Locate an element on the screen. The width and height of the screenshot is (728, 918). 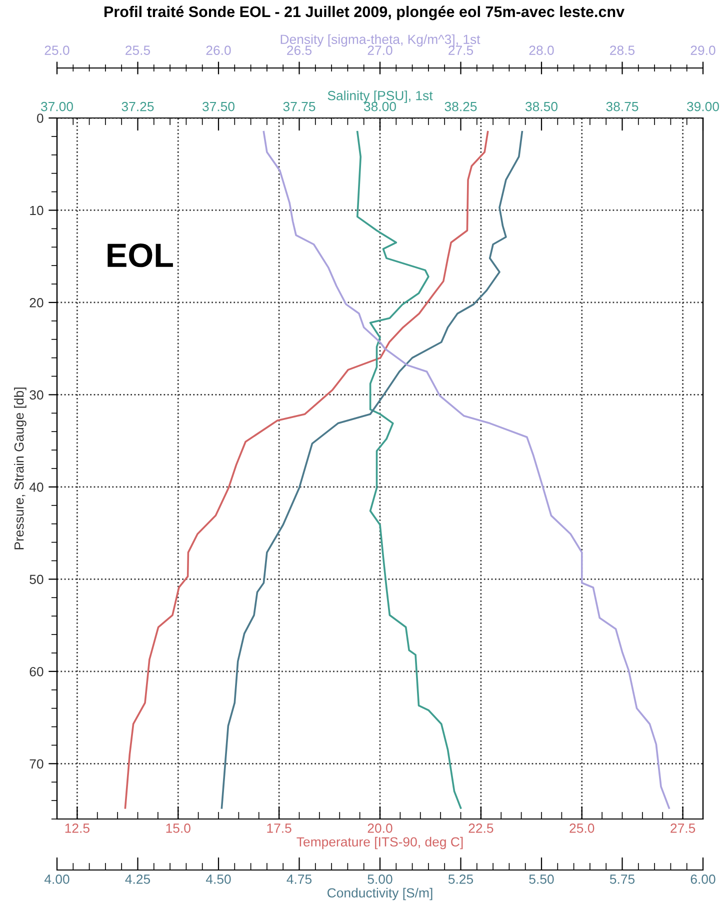
y-tick-label: 50 is located at coordinates (37, 579).